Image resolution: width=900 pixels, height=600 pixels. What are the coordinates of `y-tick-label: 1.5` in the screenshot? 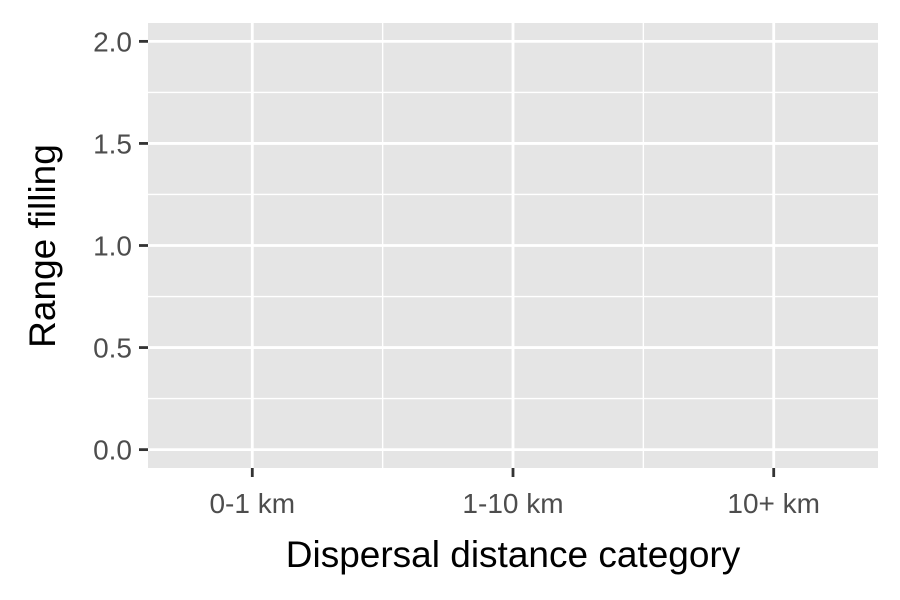 It's located at (112, 143).